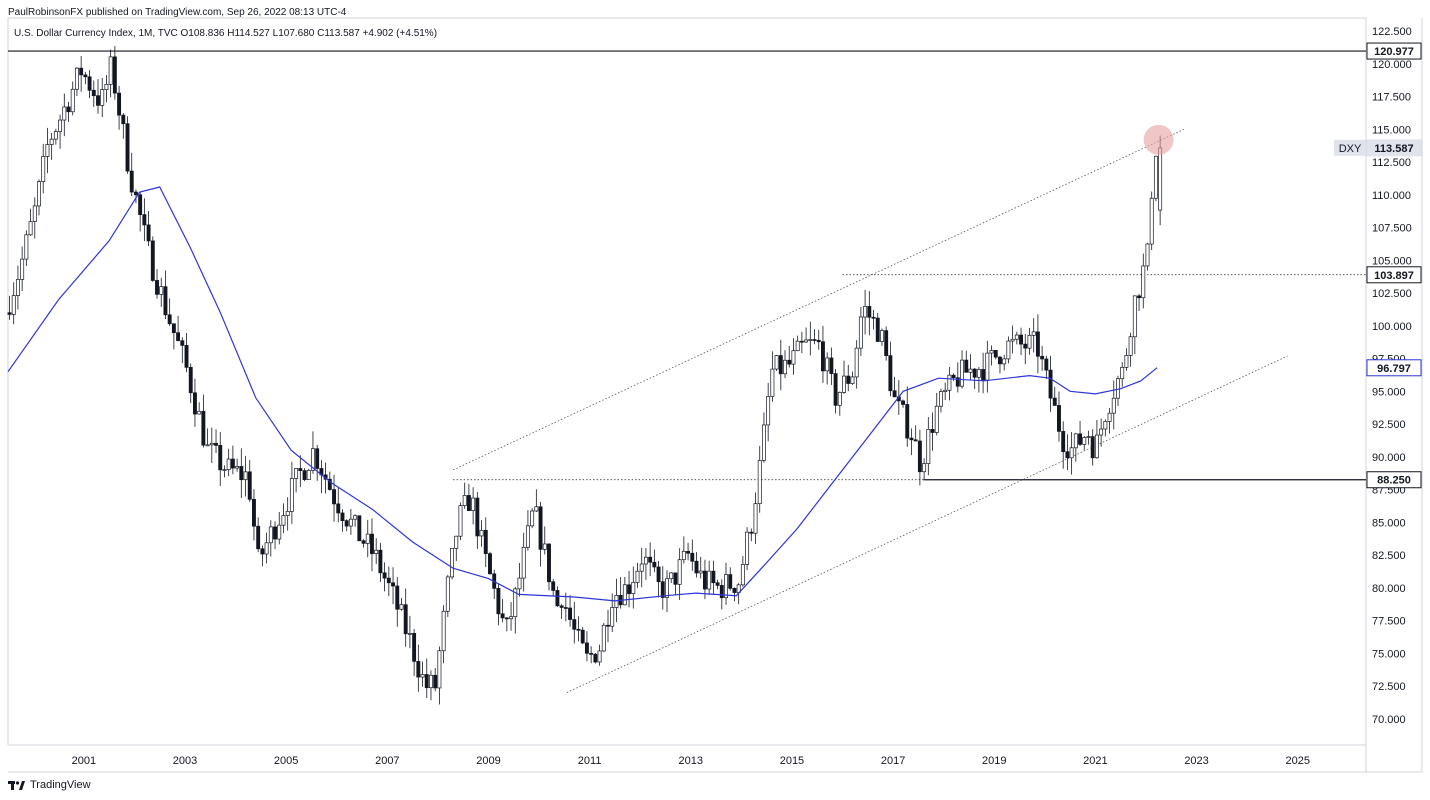 The image size is (1430, 800). I want to click on y-tick-label: 75.000, so click(1389, 654).